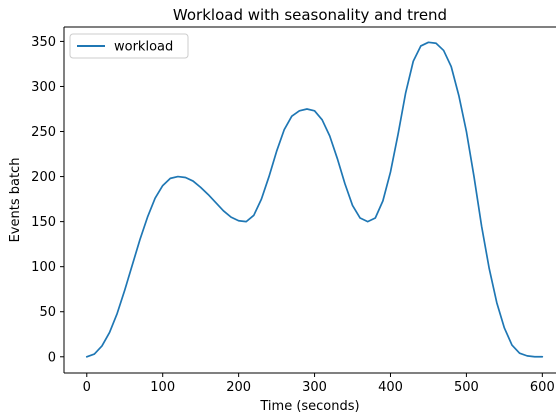 This screenshot has width=556, height=415. I want to click on legend-label-workload: workload, so click(143, 47).